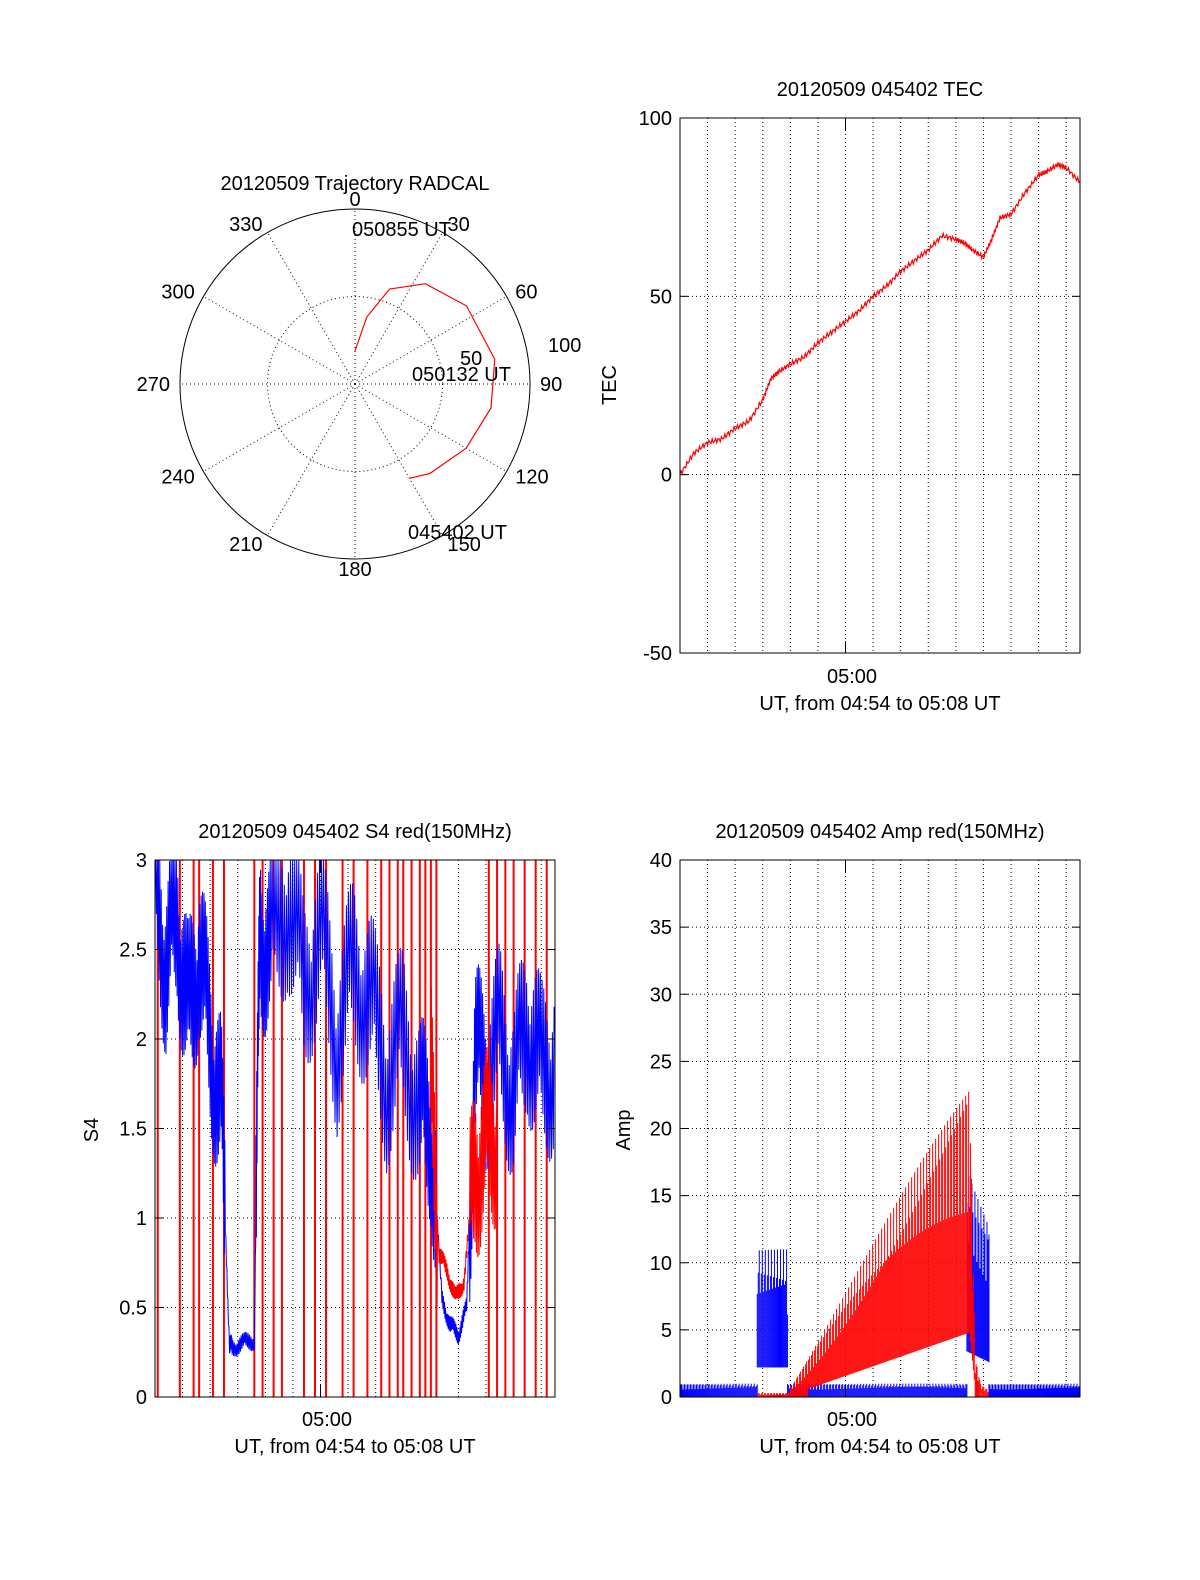 This screenshot has width=1200, height=1580. I want to click on y-tick-label: 10, so click(661, 1264).